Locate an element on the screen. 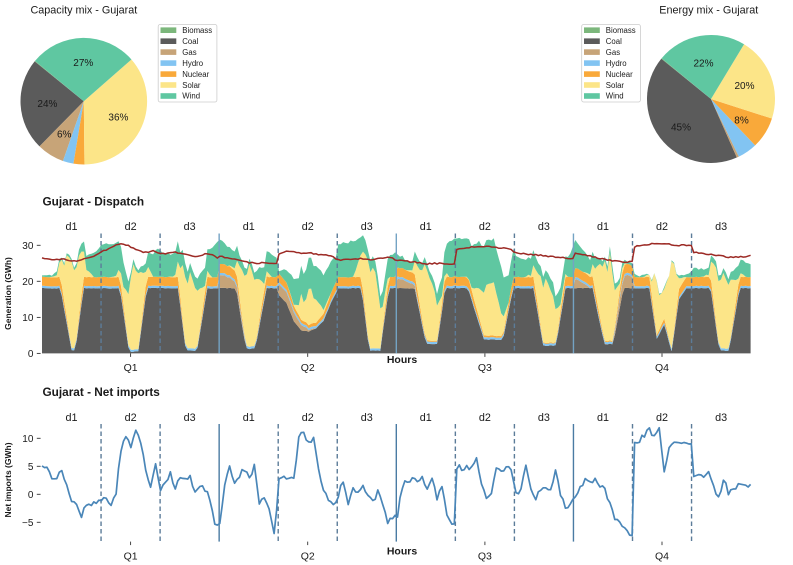 The image size is (793, 565). svg-text: 20 is located at coordinates (28, 282).